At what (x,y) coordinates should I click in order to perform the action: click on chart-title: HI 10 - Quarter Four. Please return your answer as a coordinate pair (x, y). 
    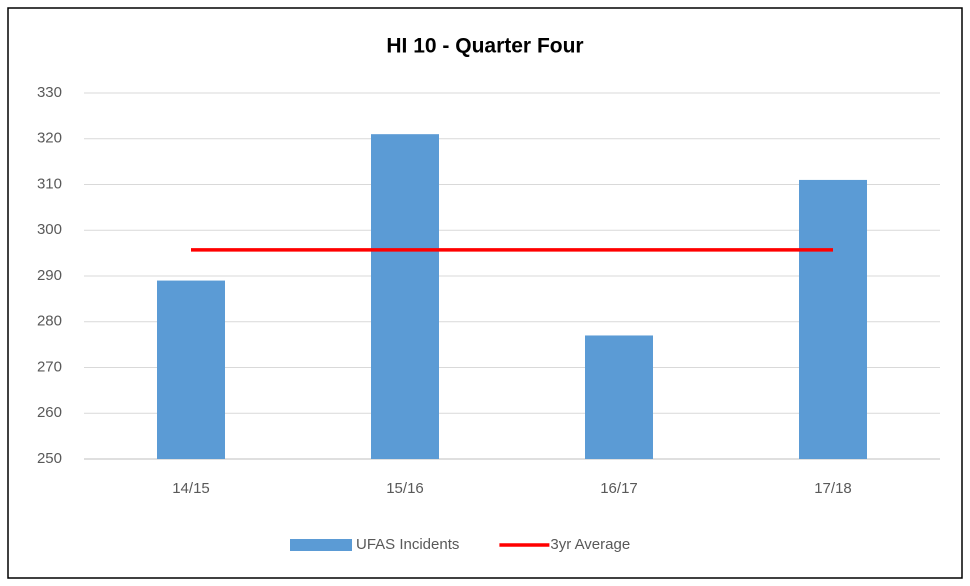
    Looking at the image, I should click on (484, 46).